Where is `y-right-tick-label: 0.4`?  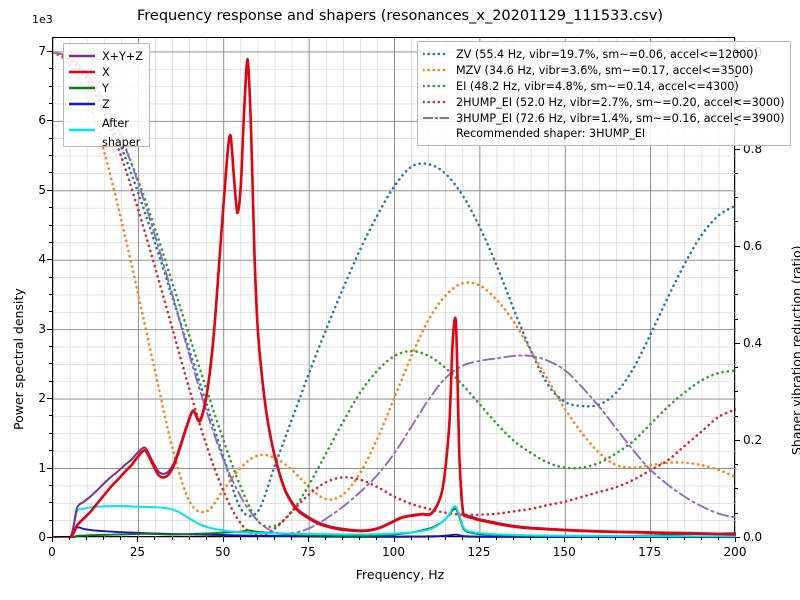 y-right-tick-label: 0.4 is located at coordinates (753, 342).